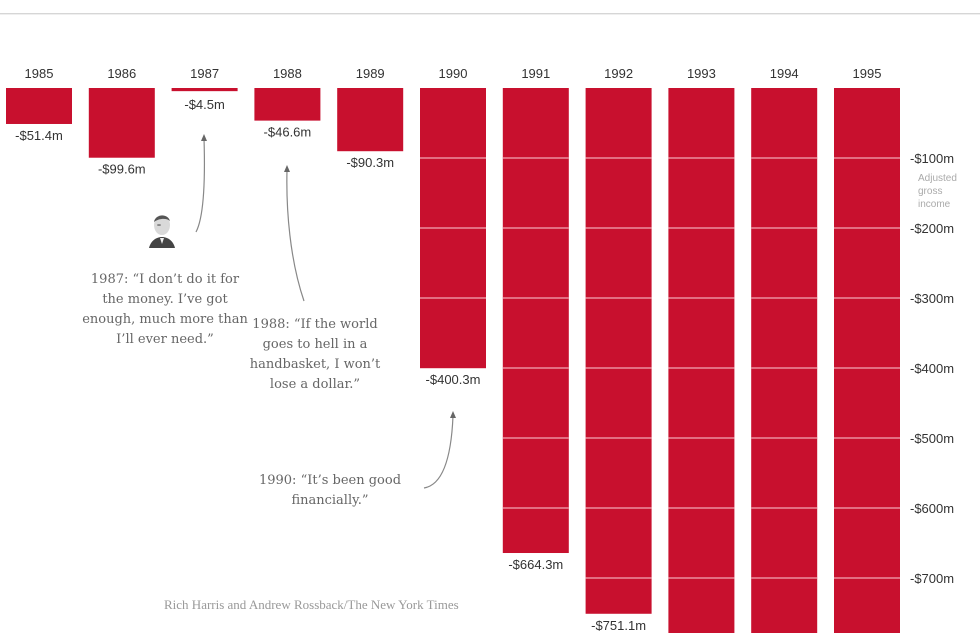 The image size is (980, 633). Describe the element at coordinates (204, 90) in the screenshot. I see `bar-1987` at that location.